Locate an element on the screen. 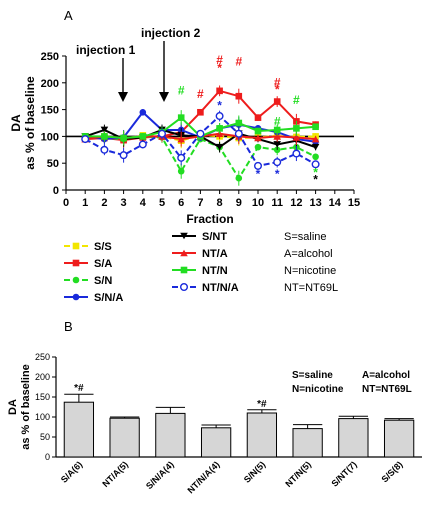 The image size is (429, 526). injection-1-arrow is located at coordinates (123, 80).